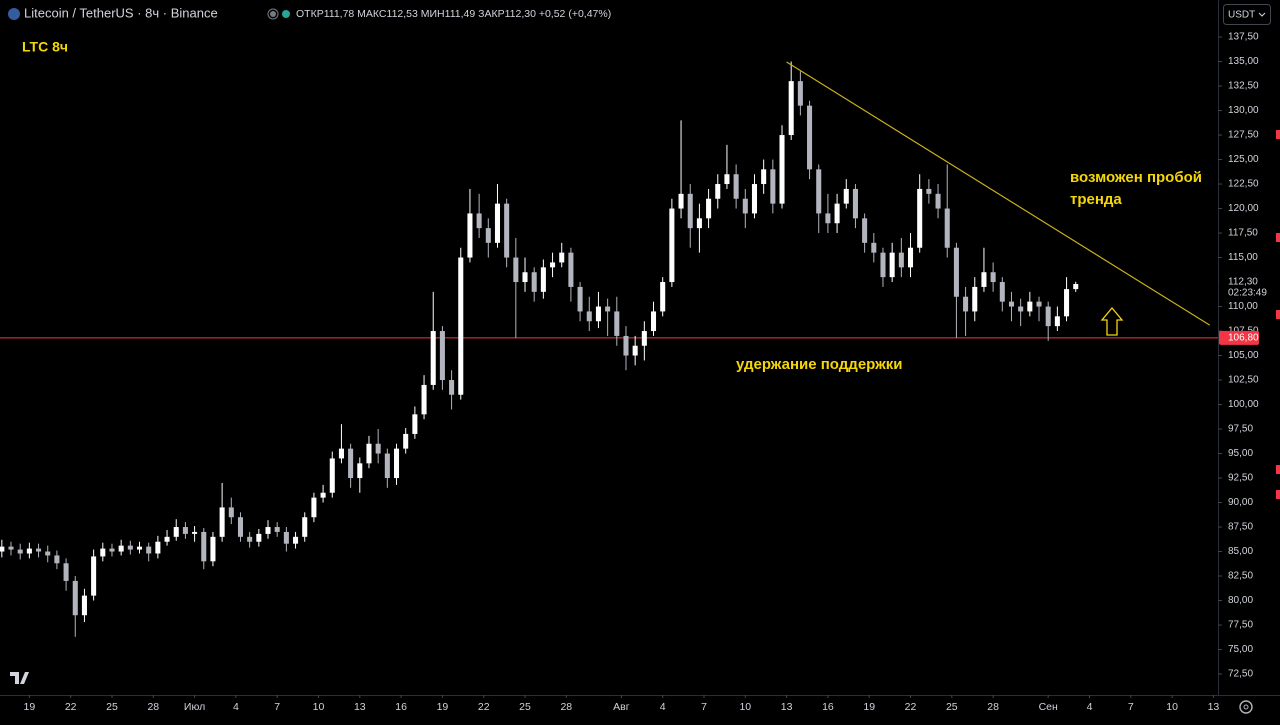 The width and height of the screenshot is (1280, 725). I want to click on y-tick-label: 80,00, so click(1240, 600).